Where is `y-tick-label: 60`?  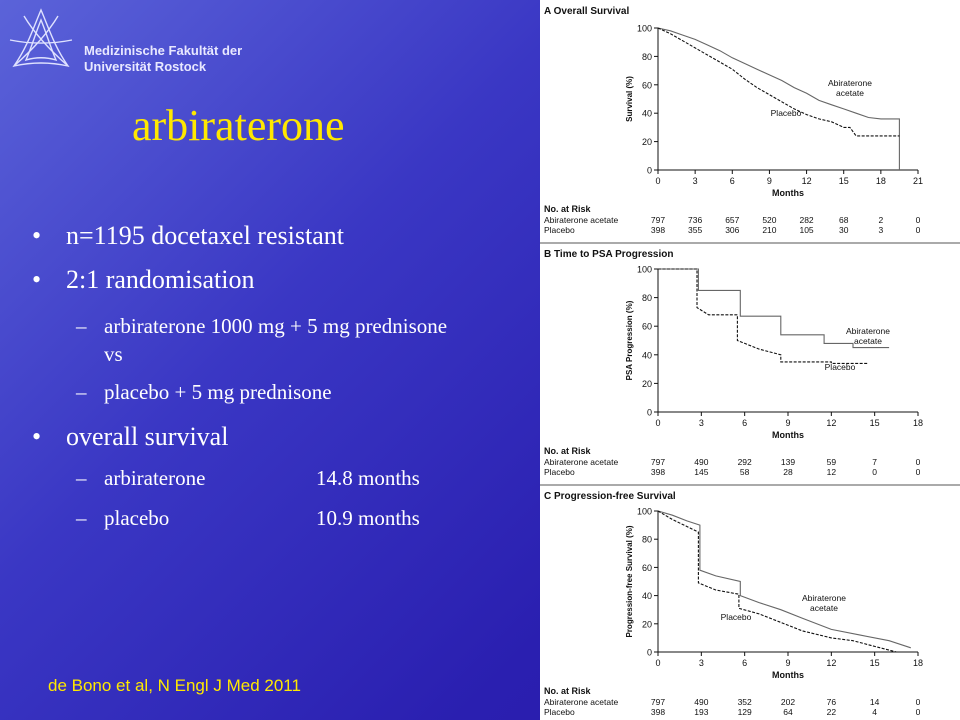 y-tick-label: 60 is located at coordinates (647, 327).